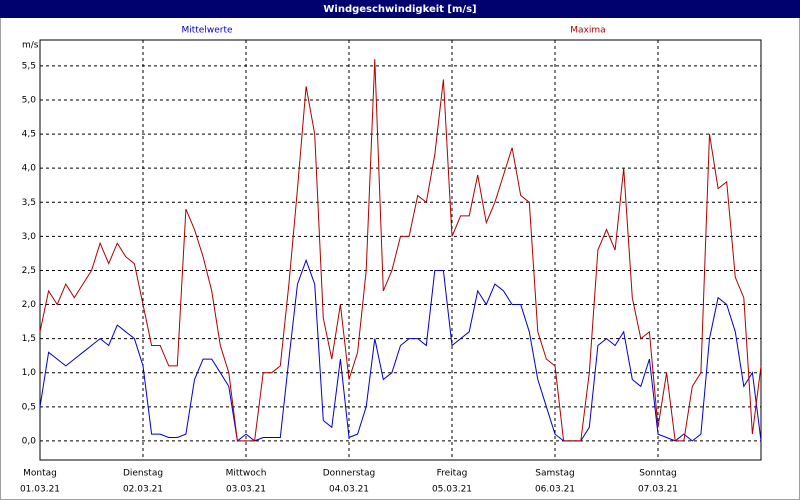 The height and width of the screenshot is (500, 800). Describe the element at coordinates (29, 271) in the screenshot. I see `y-tick-label: 2,5` at that location.